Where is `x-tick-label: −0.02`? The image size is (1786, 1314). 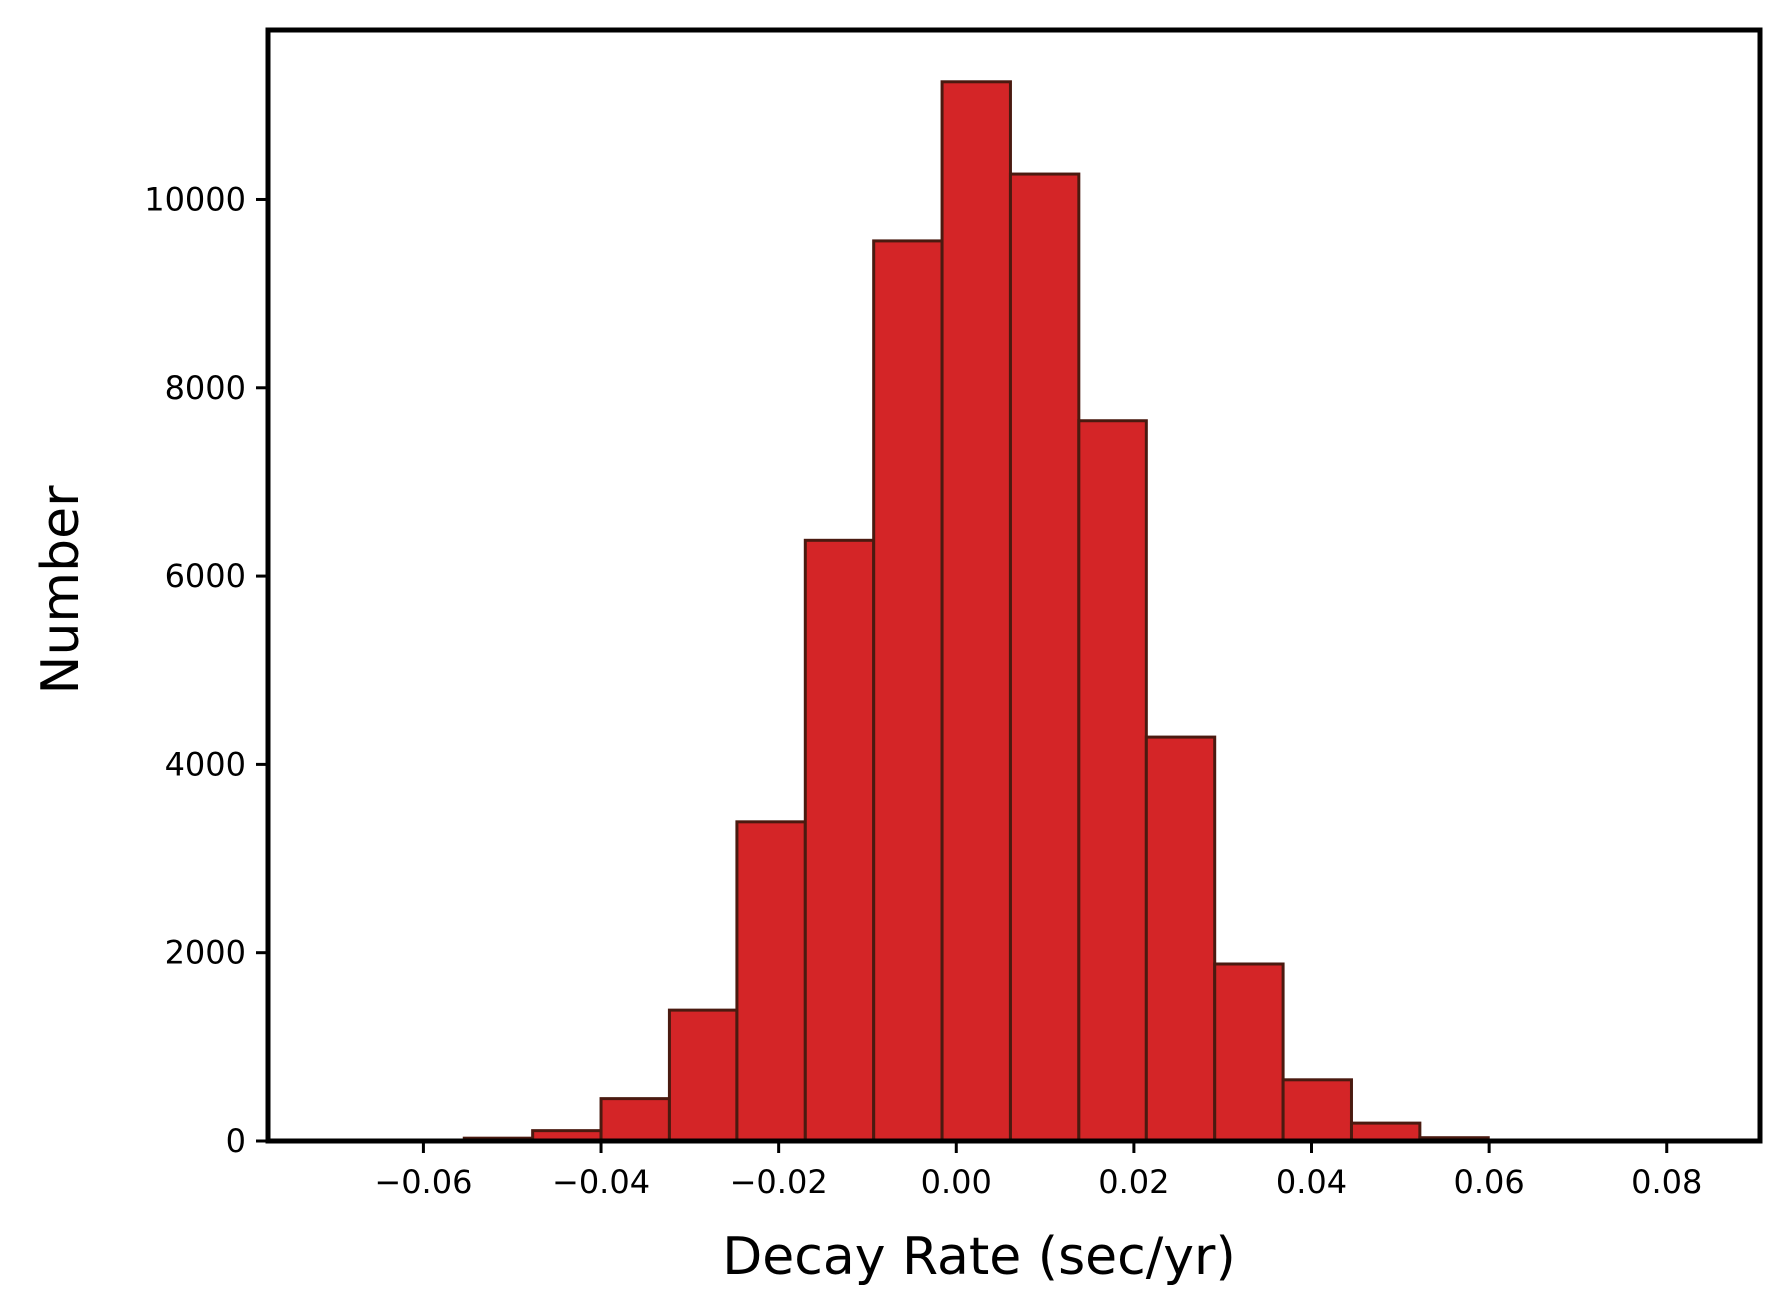 x-tick-label: −0.02 is located at coordinates (779, 1182).